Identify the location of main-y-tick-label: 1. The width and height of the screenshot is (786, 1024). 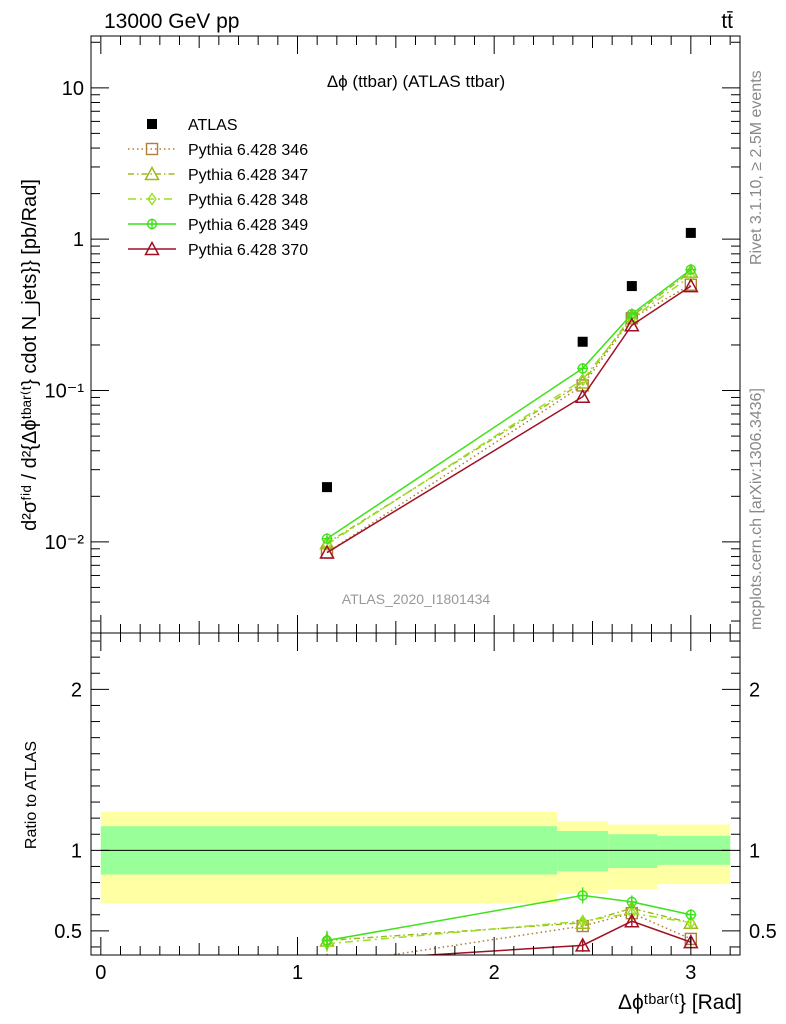
(78, 240).